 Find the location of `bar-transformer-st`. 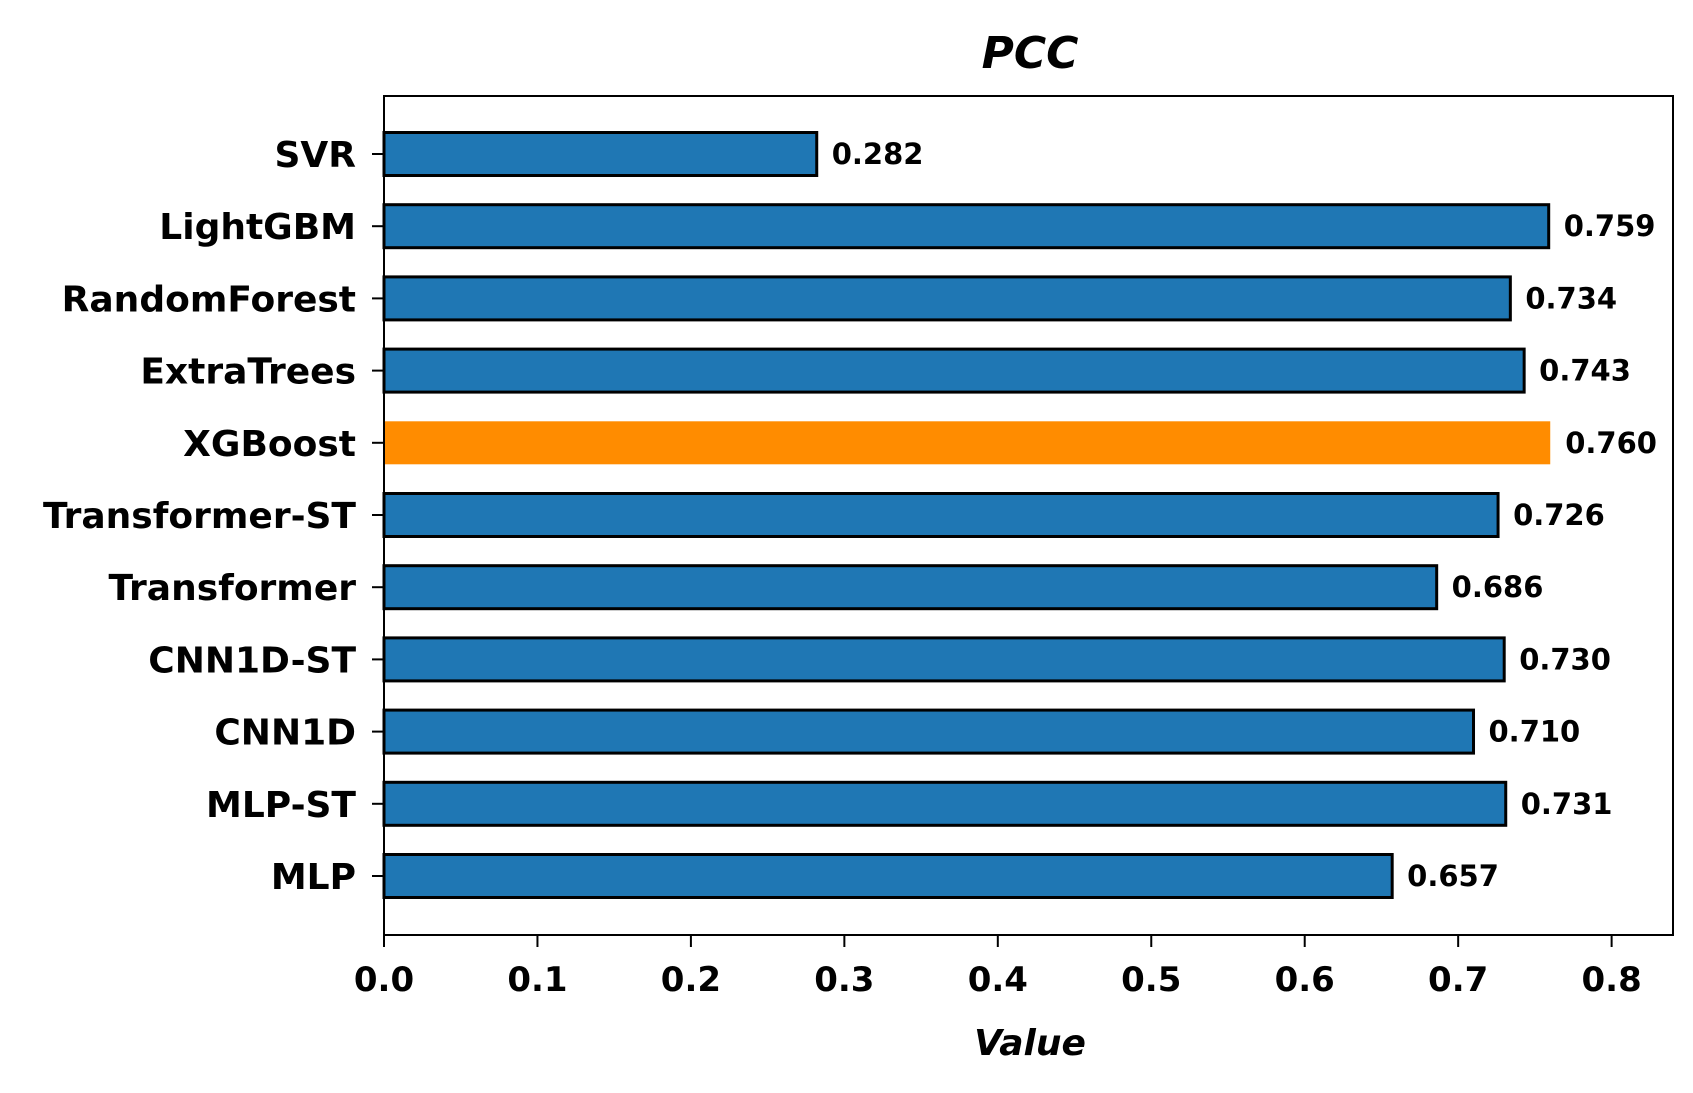

bar-transformer-st is located at coordinates (941, 515).